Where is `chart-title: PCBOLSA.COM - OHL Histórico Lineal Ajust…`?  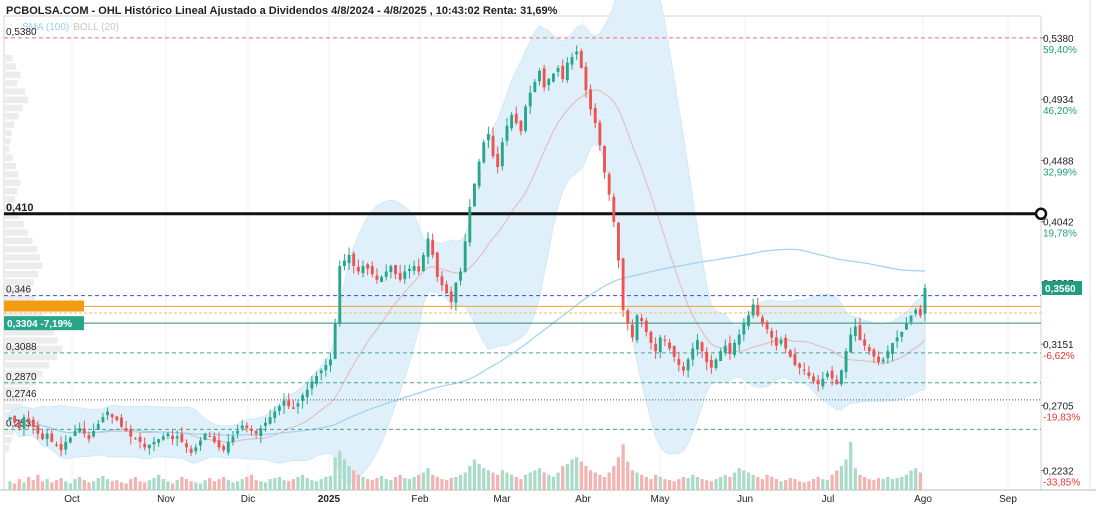 chart-title: PCBOLSA.COM - OHL Histórico Lineal Ajust… is located at coordinates (282, 11).